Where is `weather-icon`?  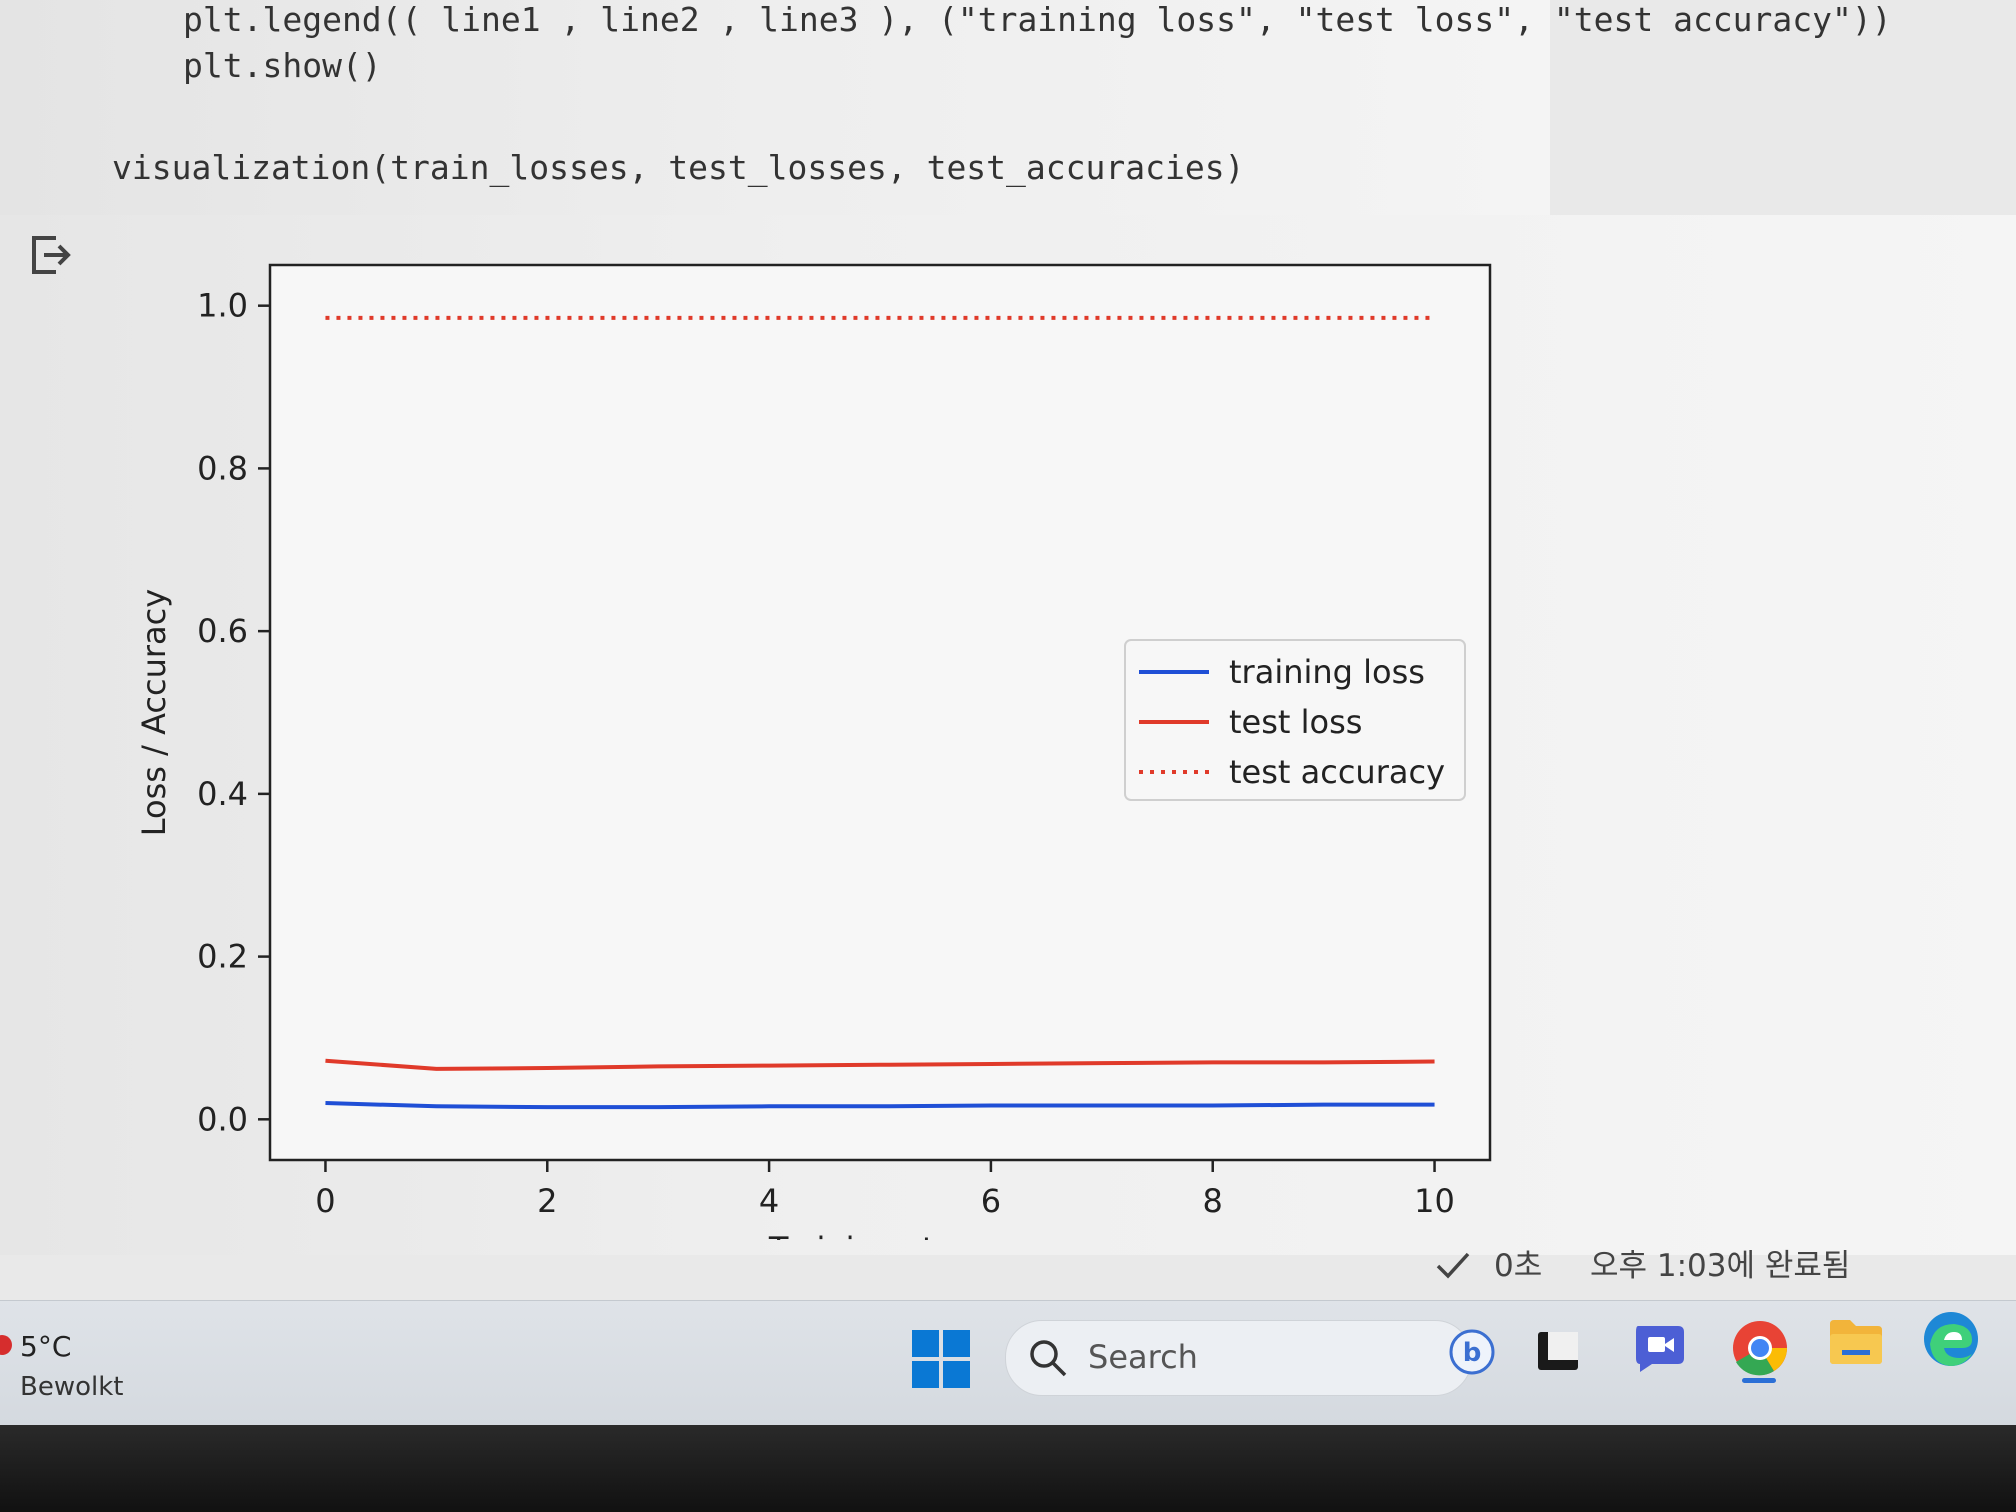
weather-icon is located at coordinates (6, 1345).